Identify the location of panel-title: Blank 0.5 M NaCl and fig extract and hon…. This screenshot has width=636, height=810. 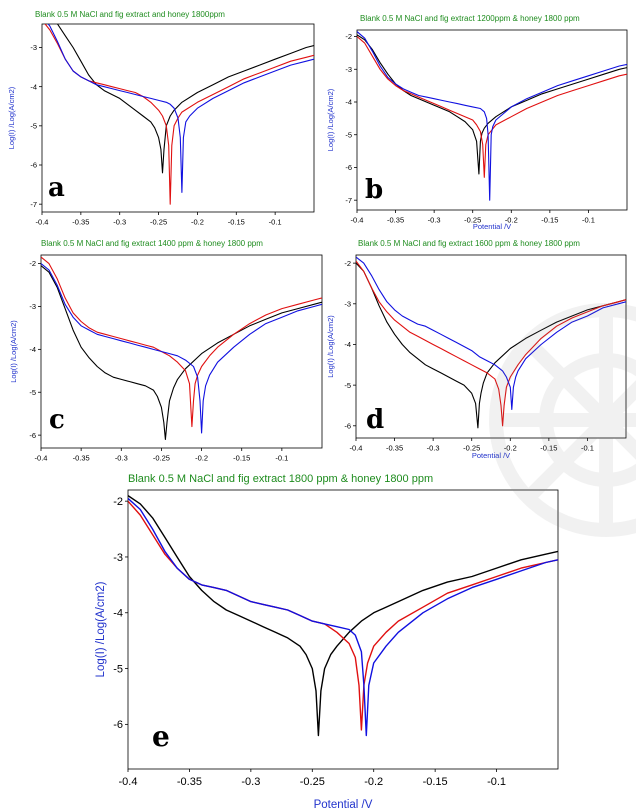
(130, 14).